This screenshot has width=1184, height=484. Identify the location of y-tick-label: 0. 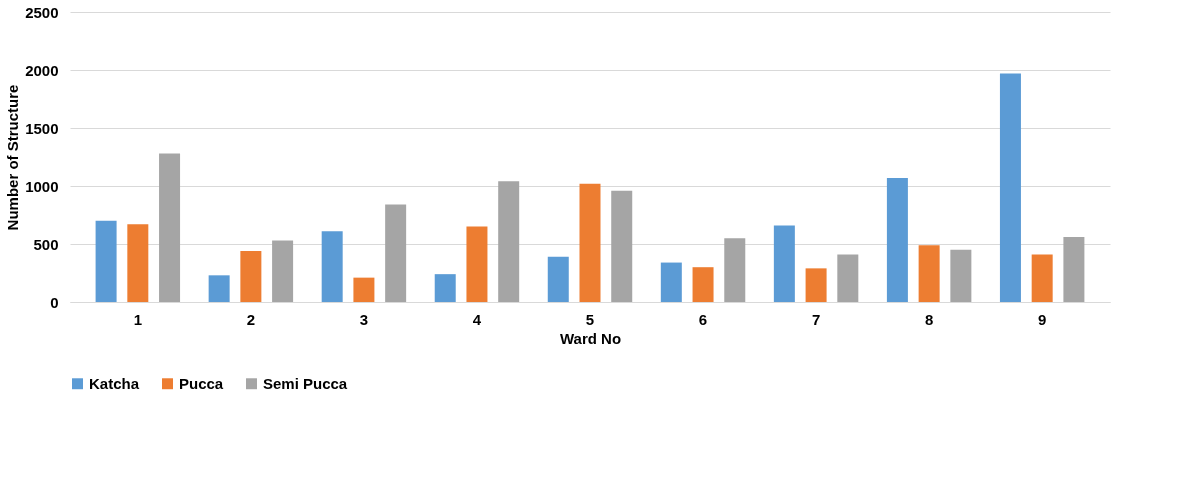
(54, 302).